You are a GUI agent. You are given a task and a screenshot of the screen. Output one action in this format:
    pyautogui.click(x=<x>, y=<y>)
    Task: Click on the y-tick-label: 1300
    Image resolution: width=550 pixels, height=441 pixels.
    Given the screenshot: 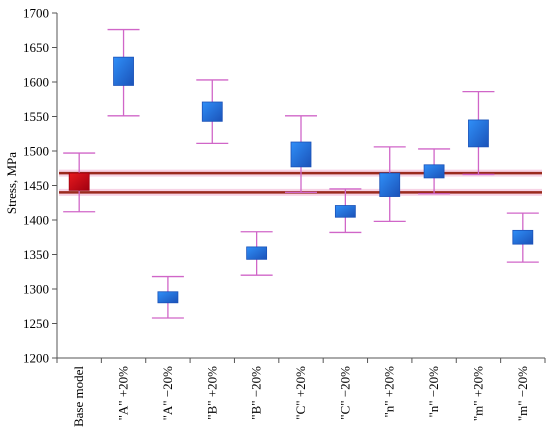 What is the action you would take?
    pyautogui.click(x=36, y=289)
    